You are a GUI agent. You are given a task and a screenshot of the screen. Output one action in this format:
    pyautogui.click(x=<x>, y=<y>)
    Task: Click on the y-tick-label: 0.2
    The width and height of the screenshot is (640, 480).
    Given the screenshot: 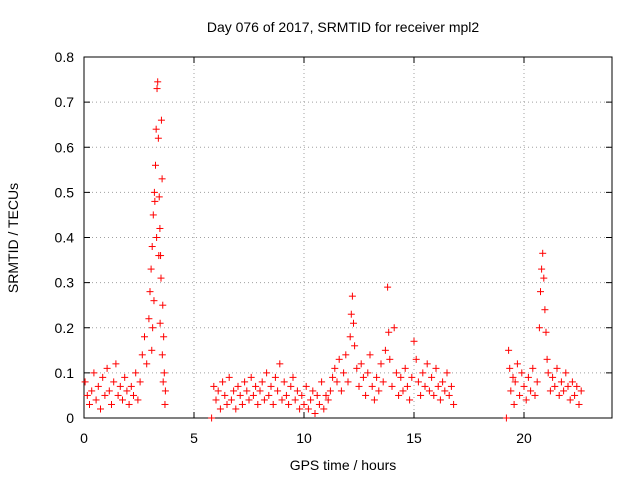 What is the action you would take?
    pyautogui.click(x=65, y=328)
    